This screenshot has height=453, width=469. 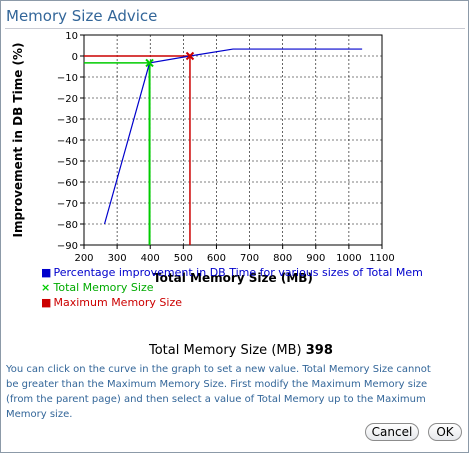 I want to click on y-tick-label: 0, so click(x=75, y=57).